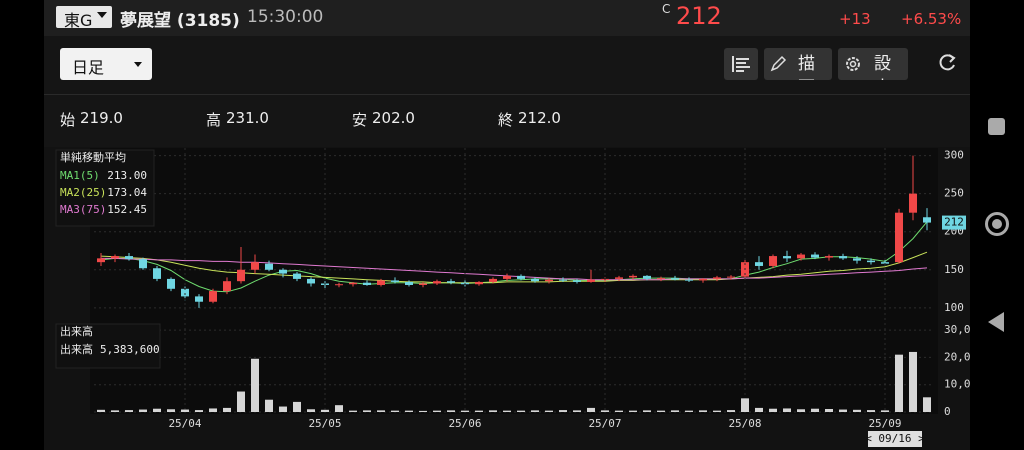 Image resolution: width=1024 pixels, height=450 pixels. What do you see at coordinates (464, 423) in the screenshot?
I see `x-tick-label: 25/06` at bounding box center [464, 423].